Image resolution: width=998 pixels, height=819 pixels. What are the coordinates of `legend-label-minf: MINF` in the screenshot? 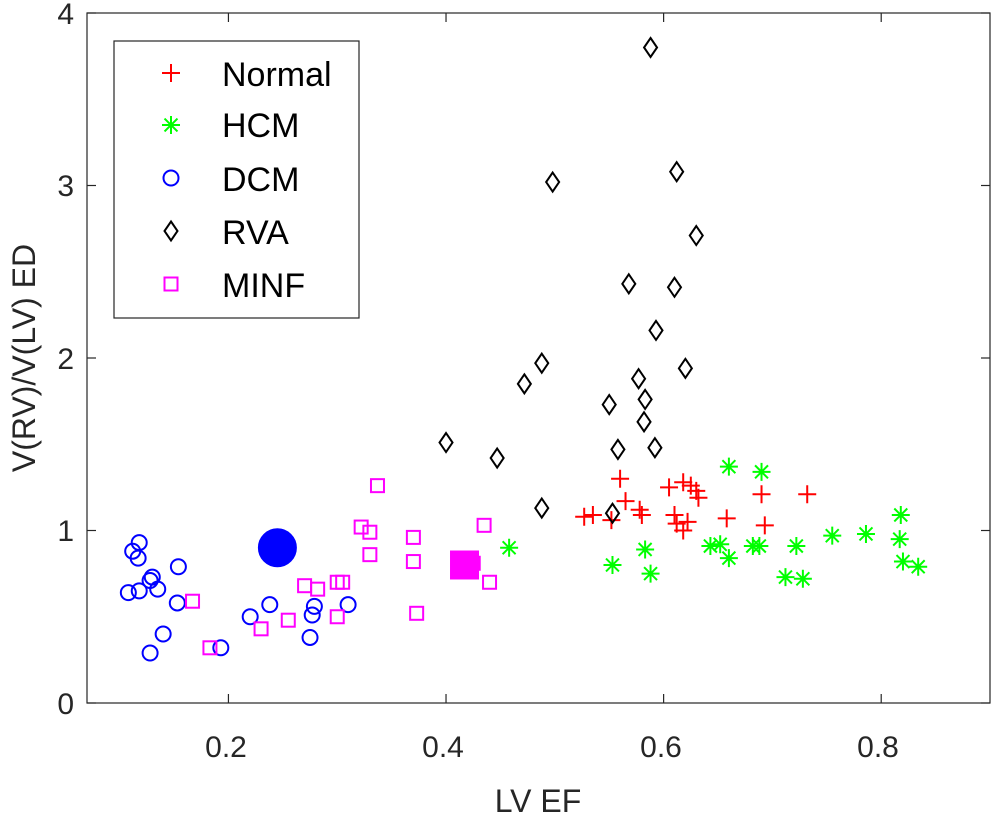 It's located at (263, 286).